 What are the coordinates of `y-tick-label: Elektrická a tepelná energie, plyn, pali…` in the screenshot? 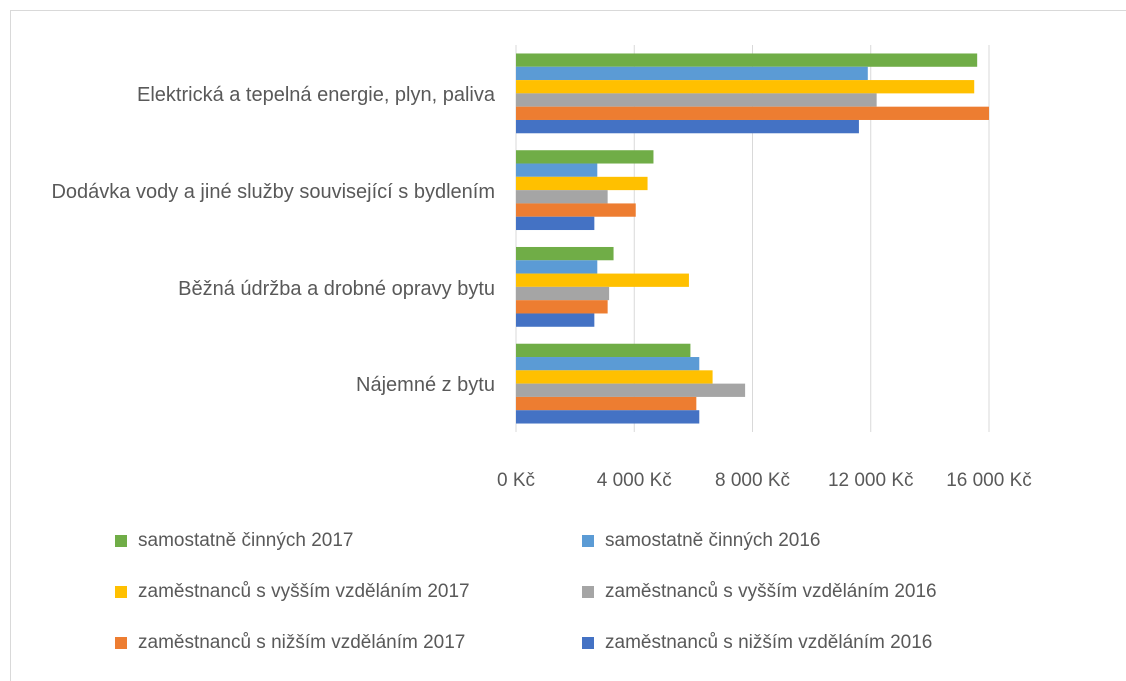 It's located at (316, 95).